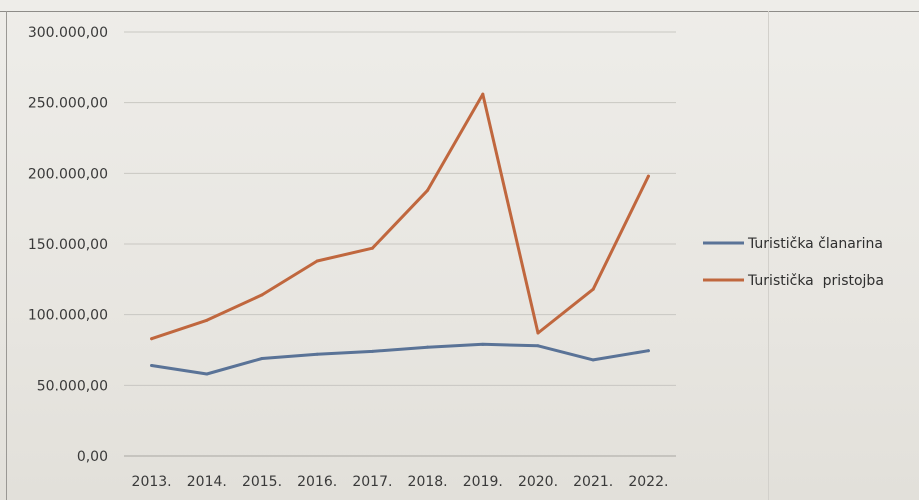  Describe the element at coordinates (207, 482) in the screenshot. I see `x-tick-label: 2014.` at that location.